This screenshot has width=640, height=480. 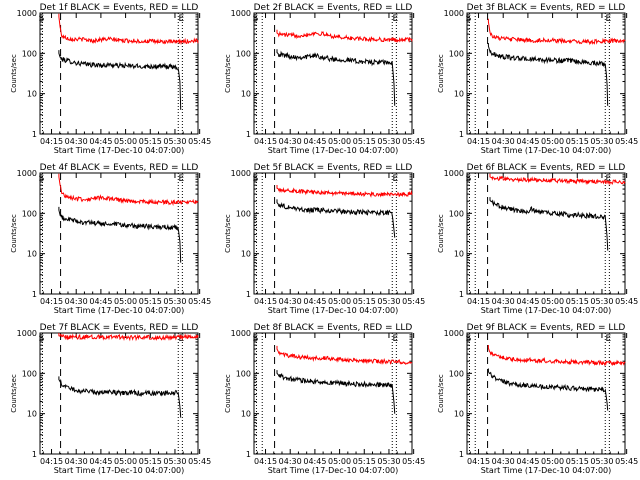 What do you see at coordinates (119, 310) in the screenshot?
I see `chart-4-xlabel: Start Time (17-Dec-10 04:07:00)` at bounding box center [119, 310].